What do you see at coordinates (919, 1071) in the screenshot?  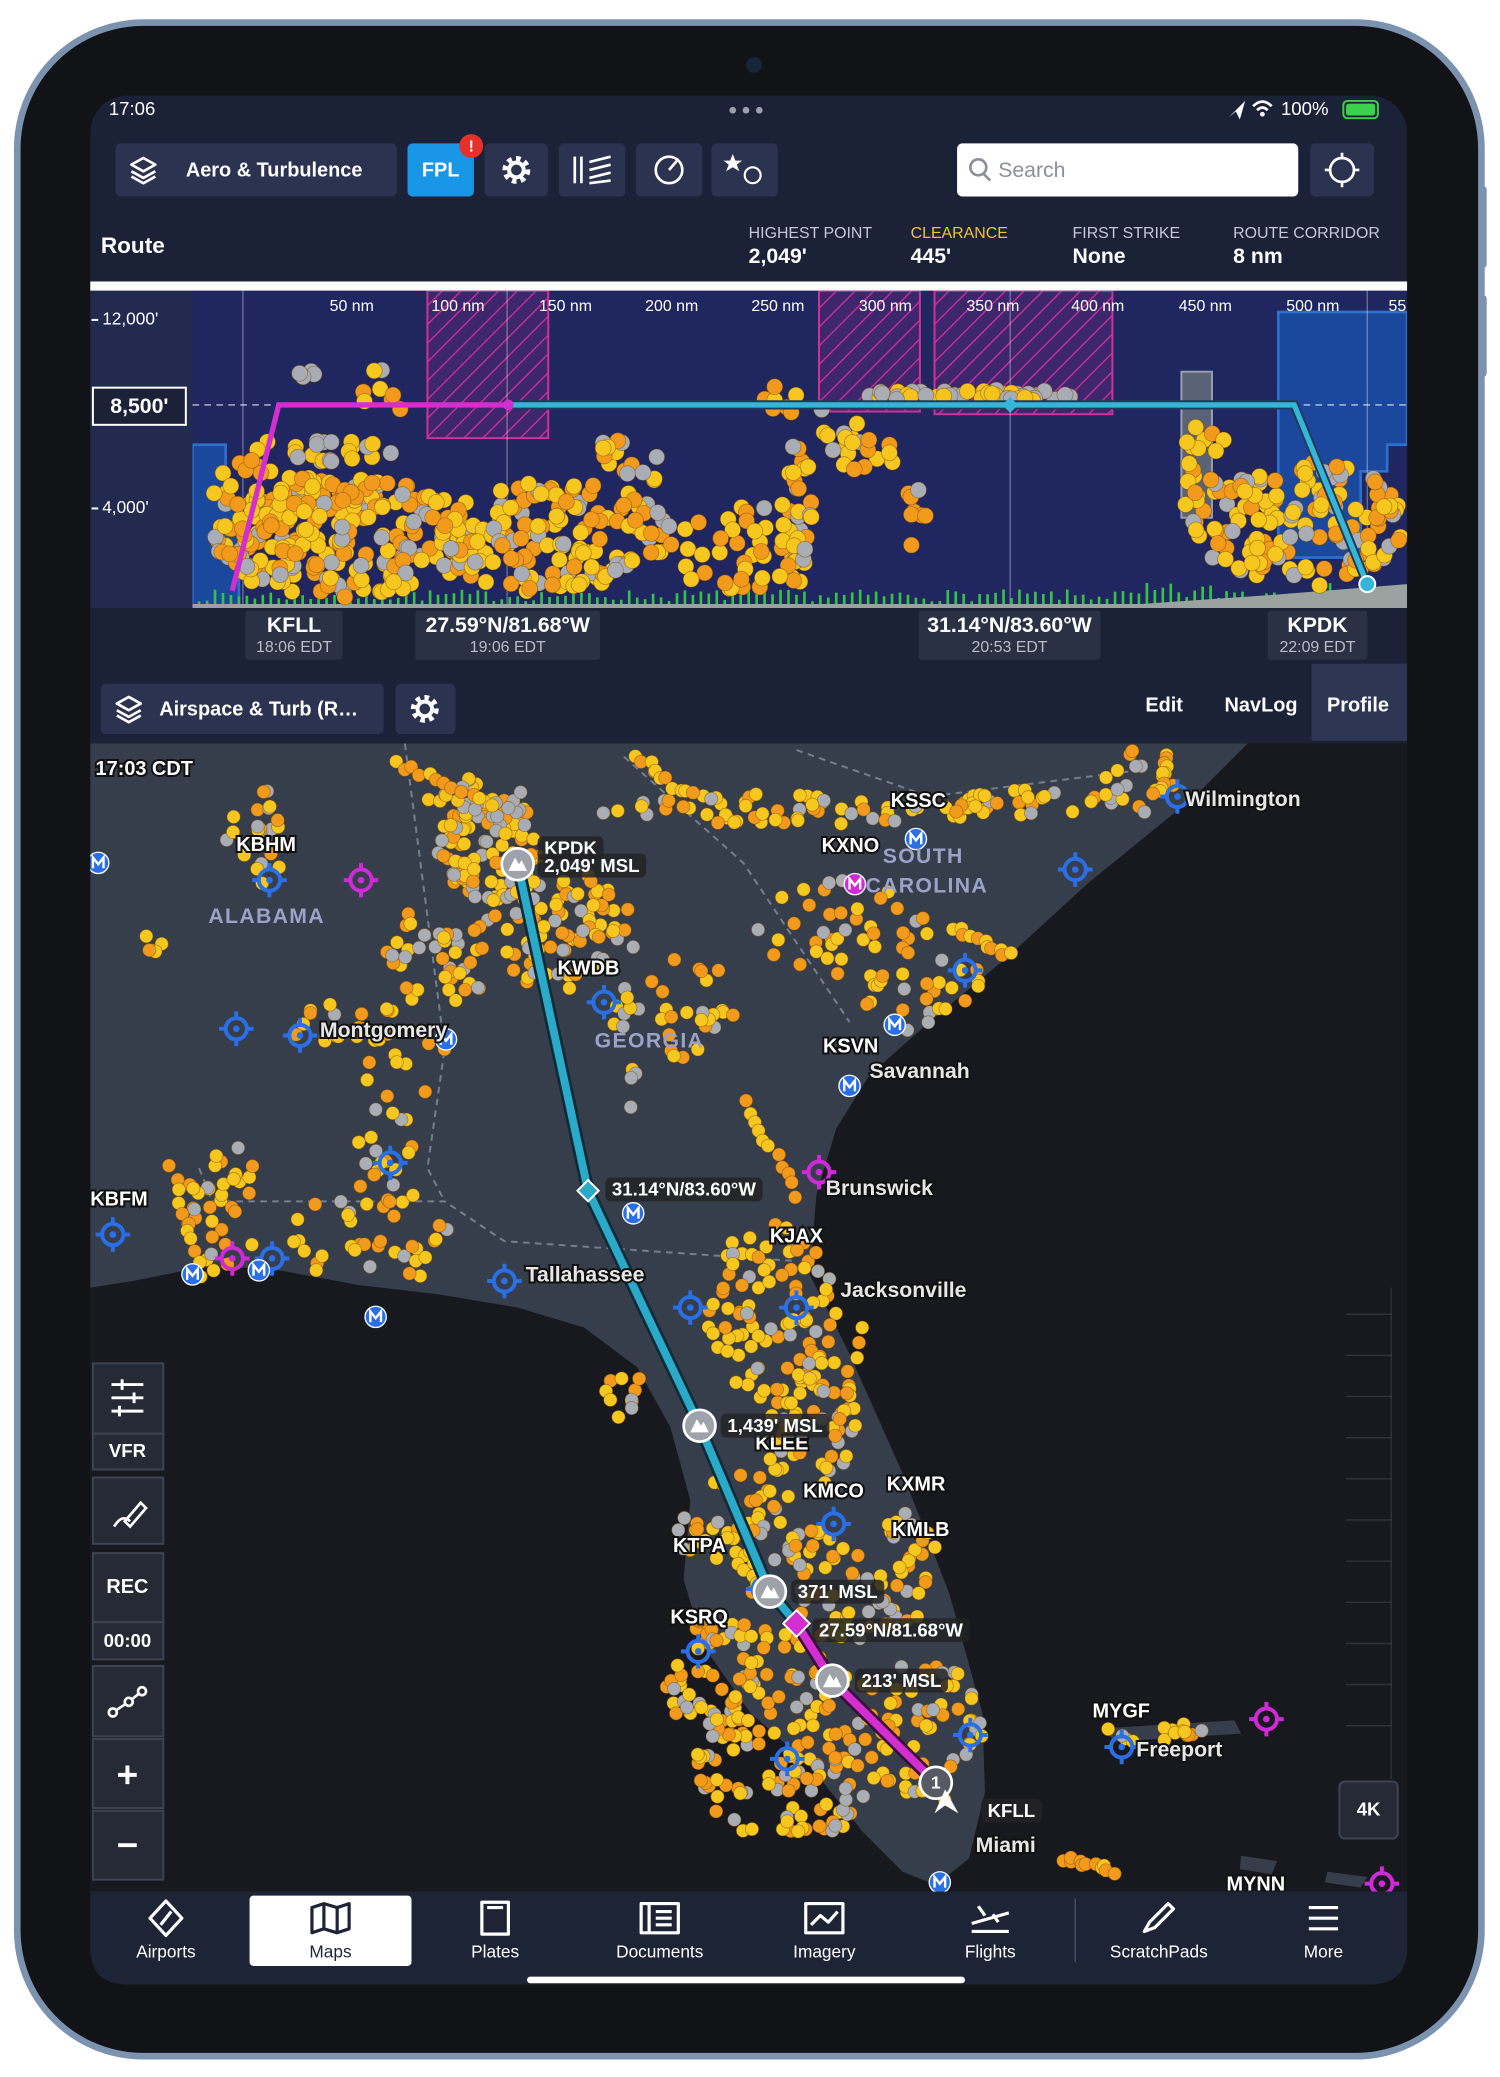 I see `city-label: Savannah` at bounding box center [919, 1071].